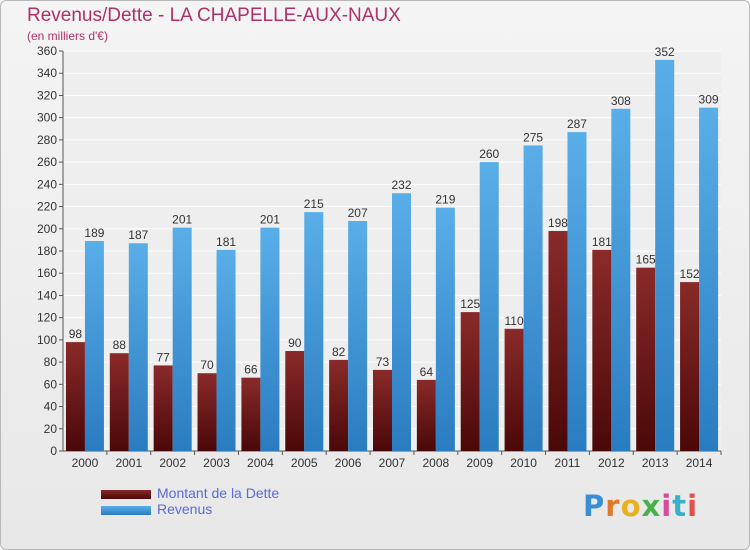 Image resolution: width=750 pixels, height=550 pixels. What do you see at coordinates (646, 260) in the screenshot?
I see `data-label-debt: 165` at bounding box center [646, 260].